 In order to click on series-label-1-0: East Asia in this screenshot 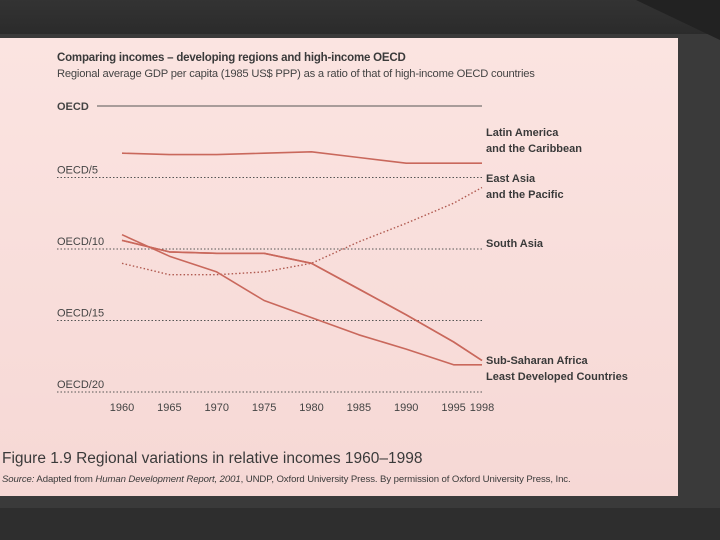, I will do `click(511, 179)`.